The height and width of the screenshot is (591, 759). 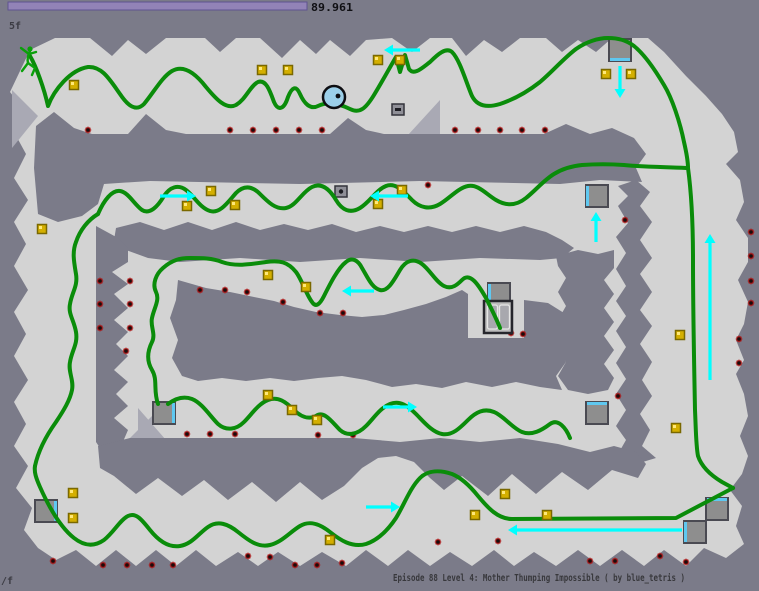 I want to click on wall-bottom-band, so click(x=372, y=470).